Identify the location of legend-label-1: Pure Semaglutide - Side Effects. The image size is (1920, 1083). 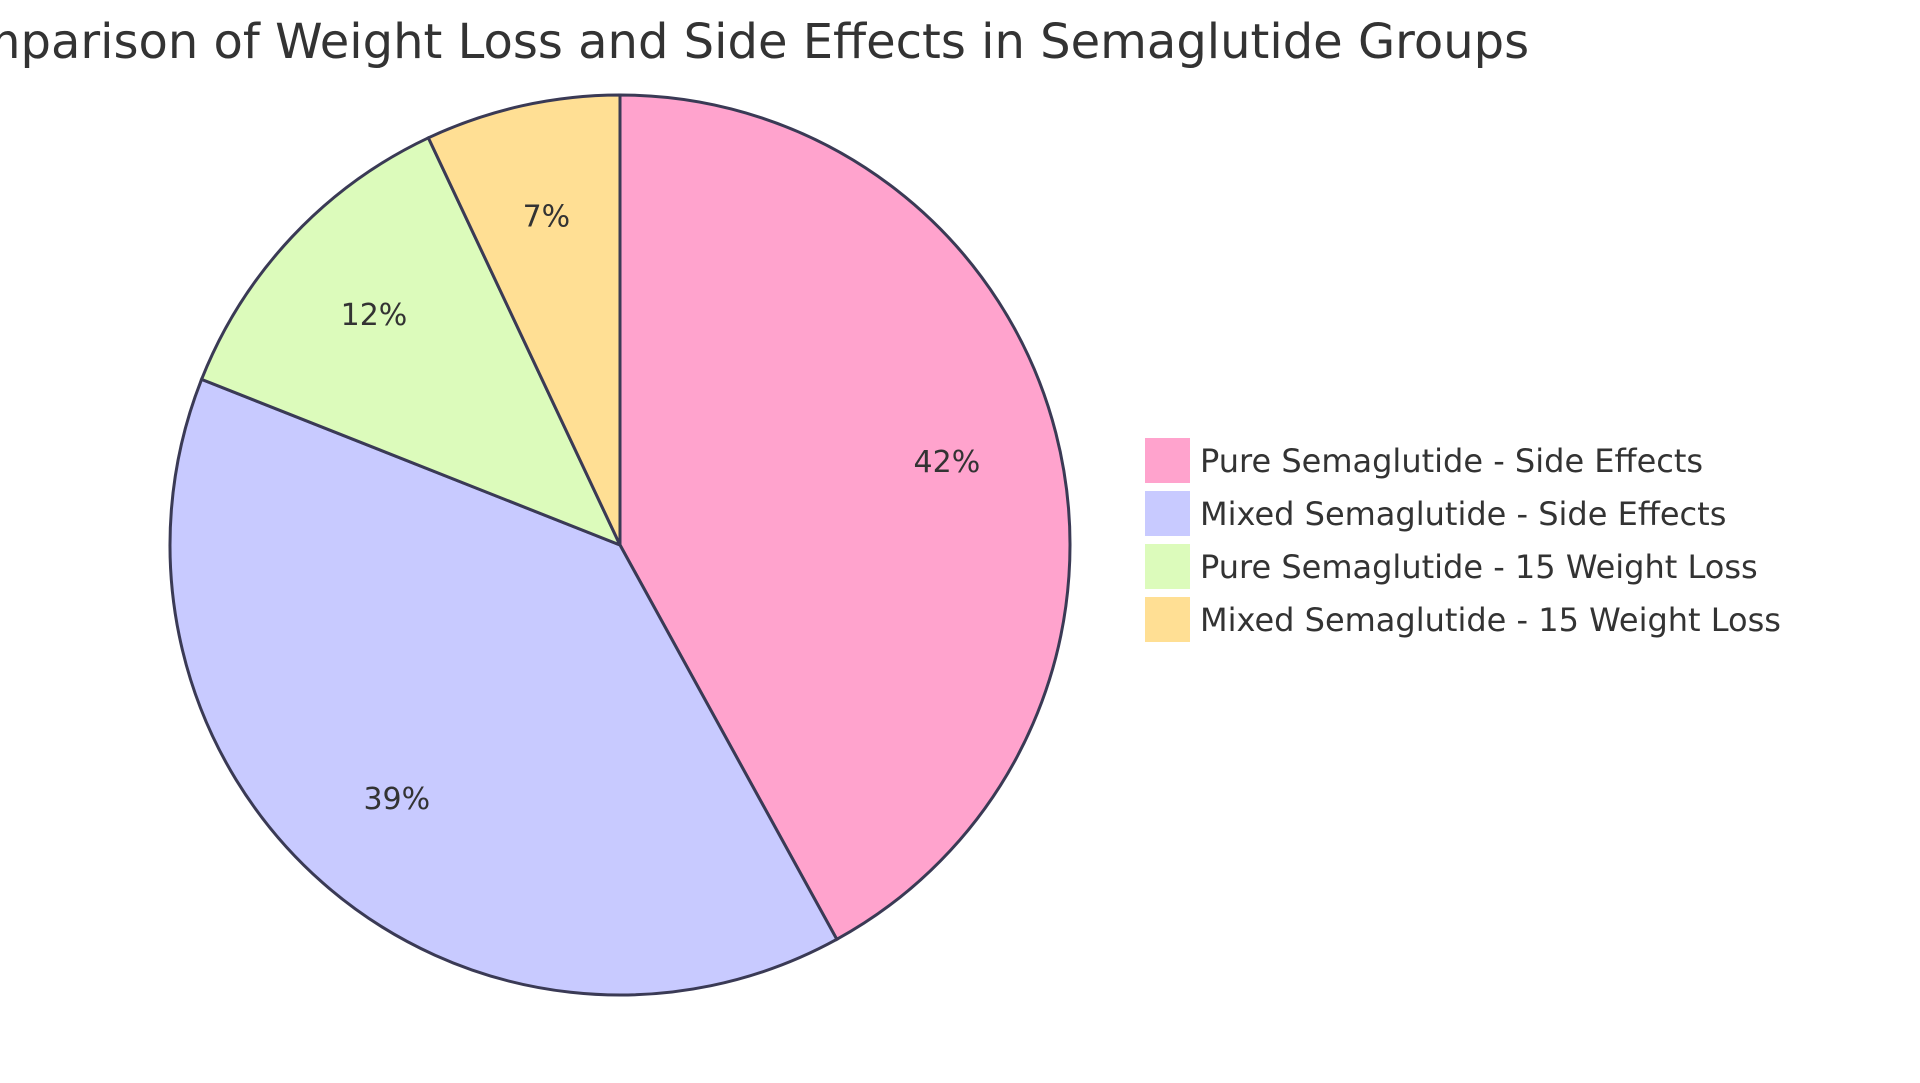
(1451, 461).